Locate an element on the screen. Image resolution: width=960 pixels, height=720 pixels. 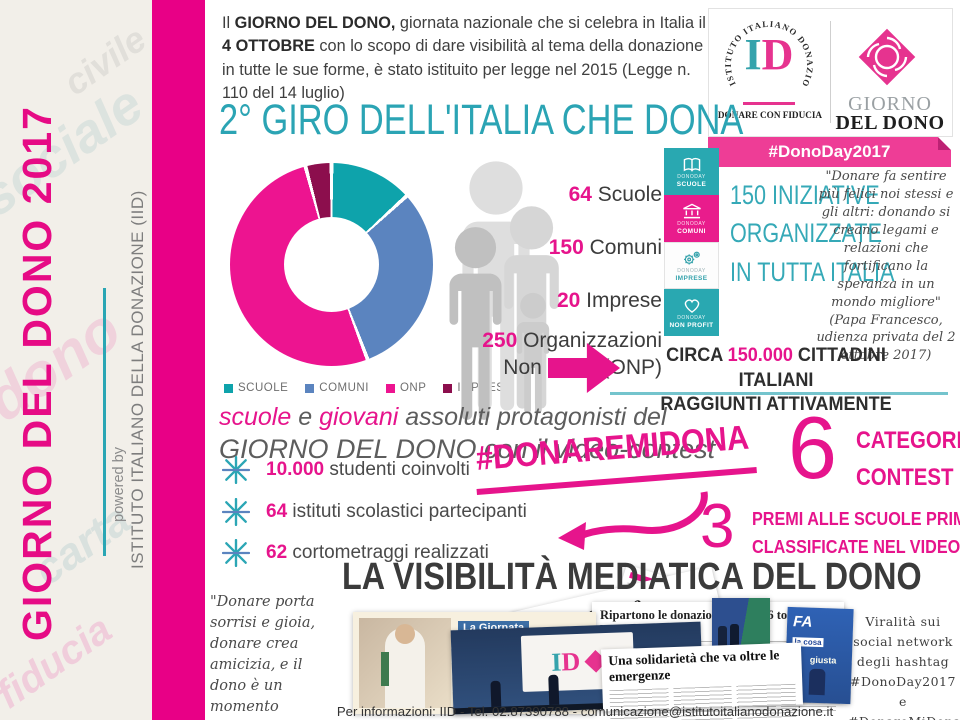
visibilita-title: LA VISIBILITÀ MEDIATICA DEL DONO is located at coordinates (632, 577).